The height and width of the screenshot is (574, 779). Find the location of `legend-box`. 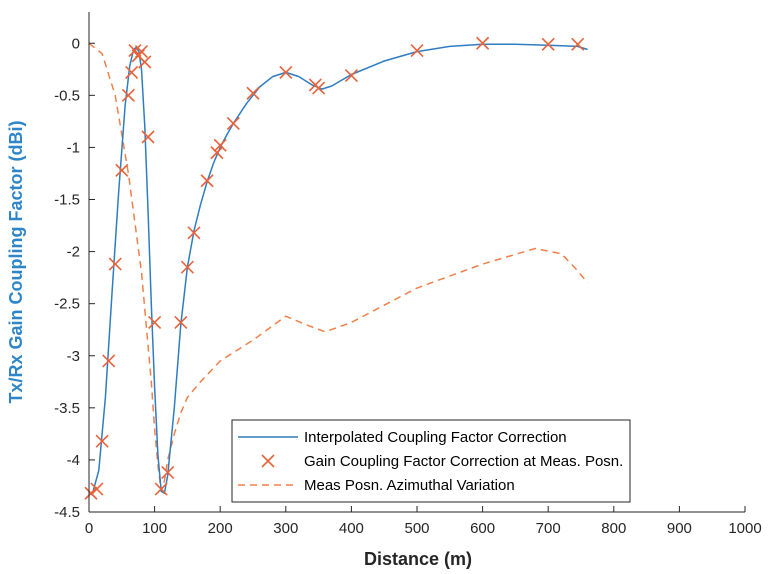

legend-box is located at coordinates (431, 461).